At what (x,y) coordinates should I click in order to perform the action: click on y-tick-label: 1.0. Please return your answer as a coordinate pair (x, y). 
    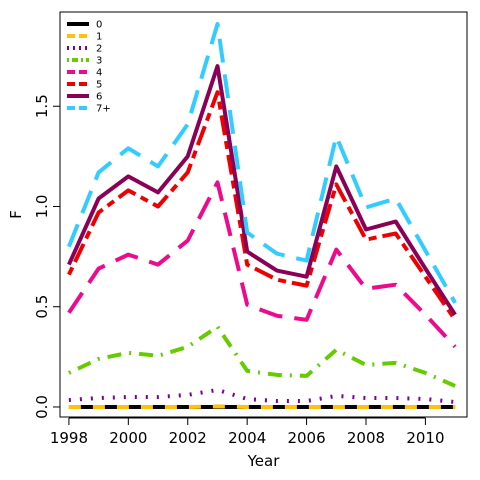
    Looking at the image, I should click on (42, 207).